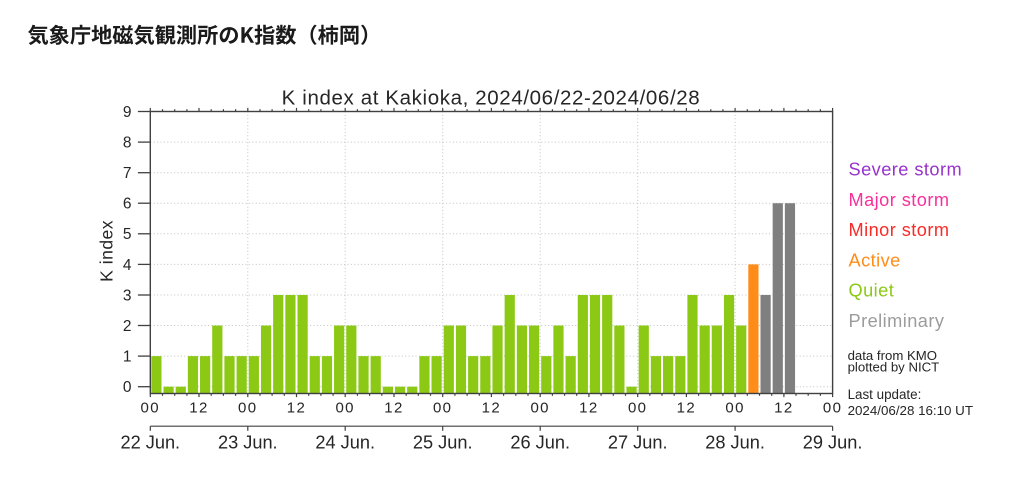 The image size is (1023, 495). Describe the element at coordinates (899, 230) in the screenshot. I see `svg-text: Minor storm` at that location.